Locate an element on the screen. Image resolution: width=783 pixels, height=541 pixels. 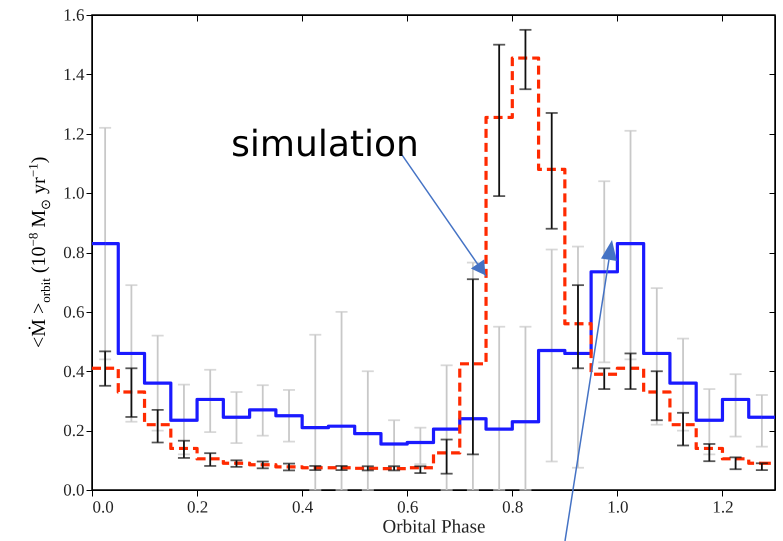
x-tick-label: 0.0 is located at coordinates (103, 507).